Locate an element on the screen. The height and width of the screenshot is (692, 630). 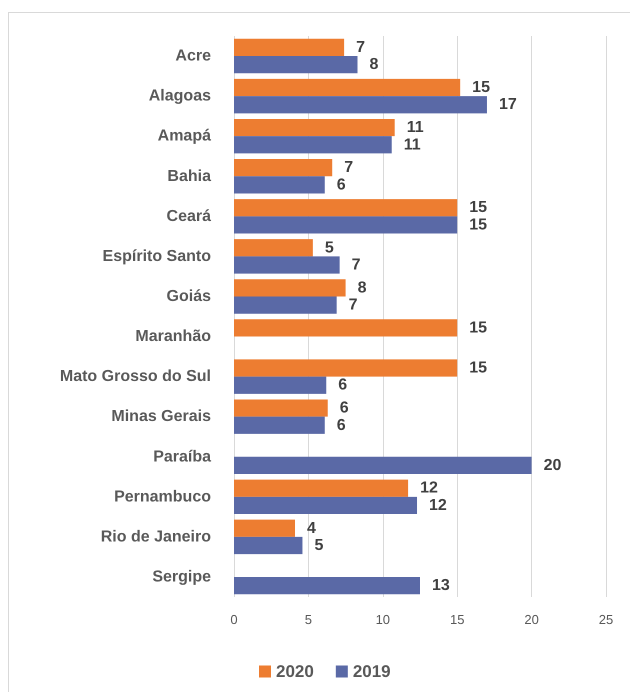
data-label: 4 is located at coordinates (311, 528).